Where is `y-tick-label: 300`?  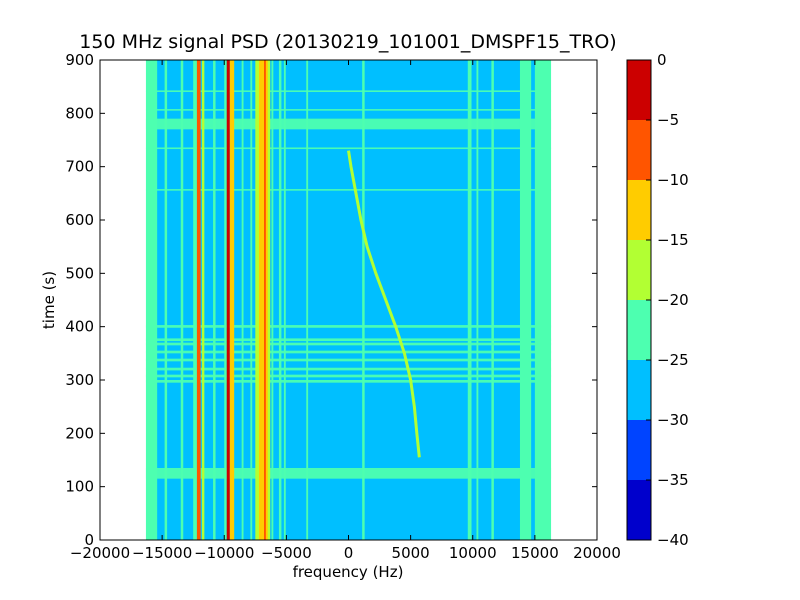 y-tick-label: 300 is located at coordinates (79, 380).